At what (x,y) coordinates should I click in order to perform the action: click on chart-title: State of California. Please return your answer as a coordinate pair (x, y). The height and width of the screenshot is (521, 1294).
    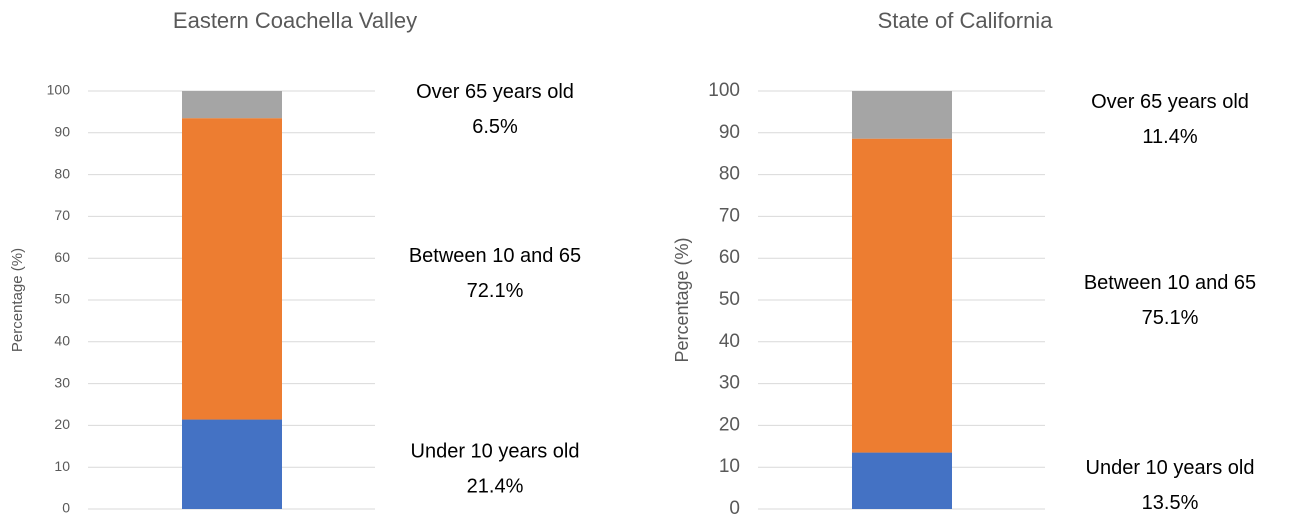
    Looking at the image, I should click on (966, 20).